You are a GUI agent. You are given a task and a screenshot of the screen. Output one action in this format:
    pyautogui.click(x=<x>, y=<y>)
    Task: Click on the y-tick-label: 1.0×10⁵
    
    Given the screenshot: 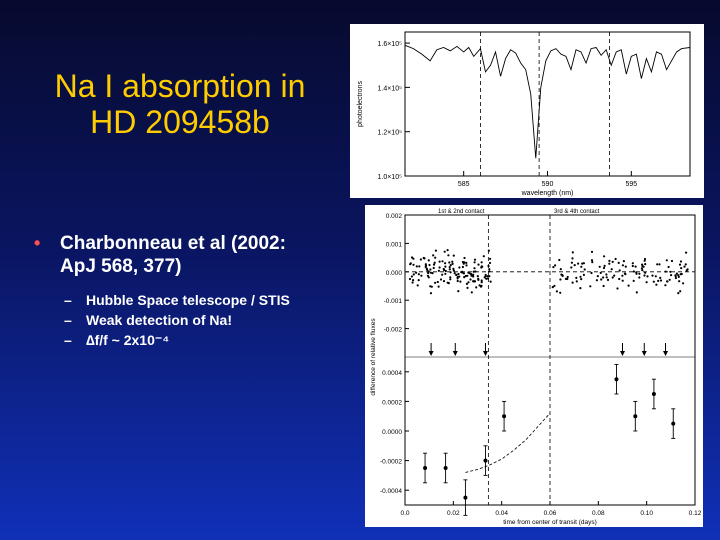 What is the action you would take?
    pyautogui.click(x=389, y=177)
    